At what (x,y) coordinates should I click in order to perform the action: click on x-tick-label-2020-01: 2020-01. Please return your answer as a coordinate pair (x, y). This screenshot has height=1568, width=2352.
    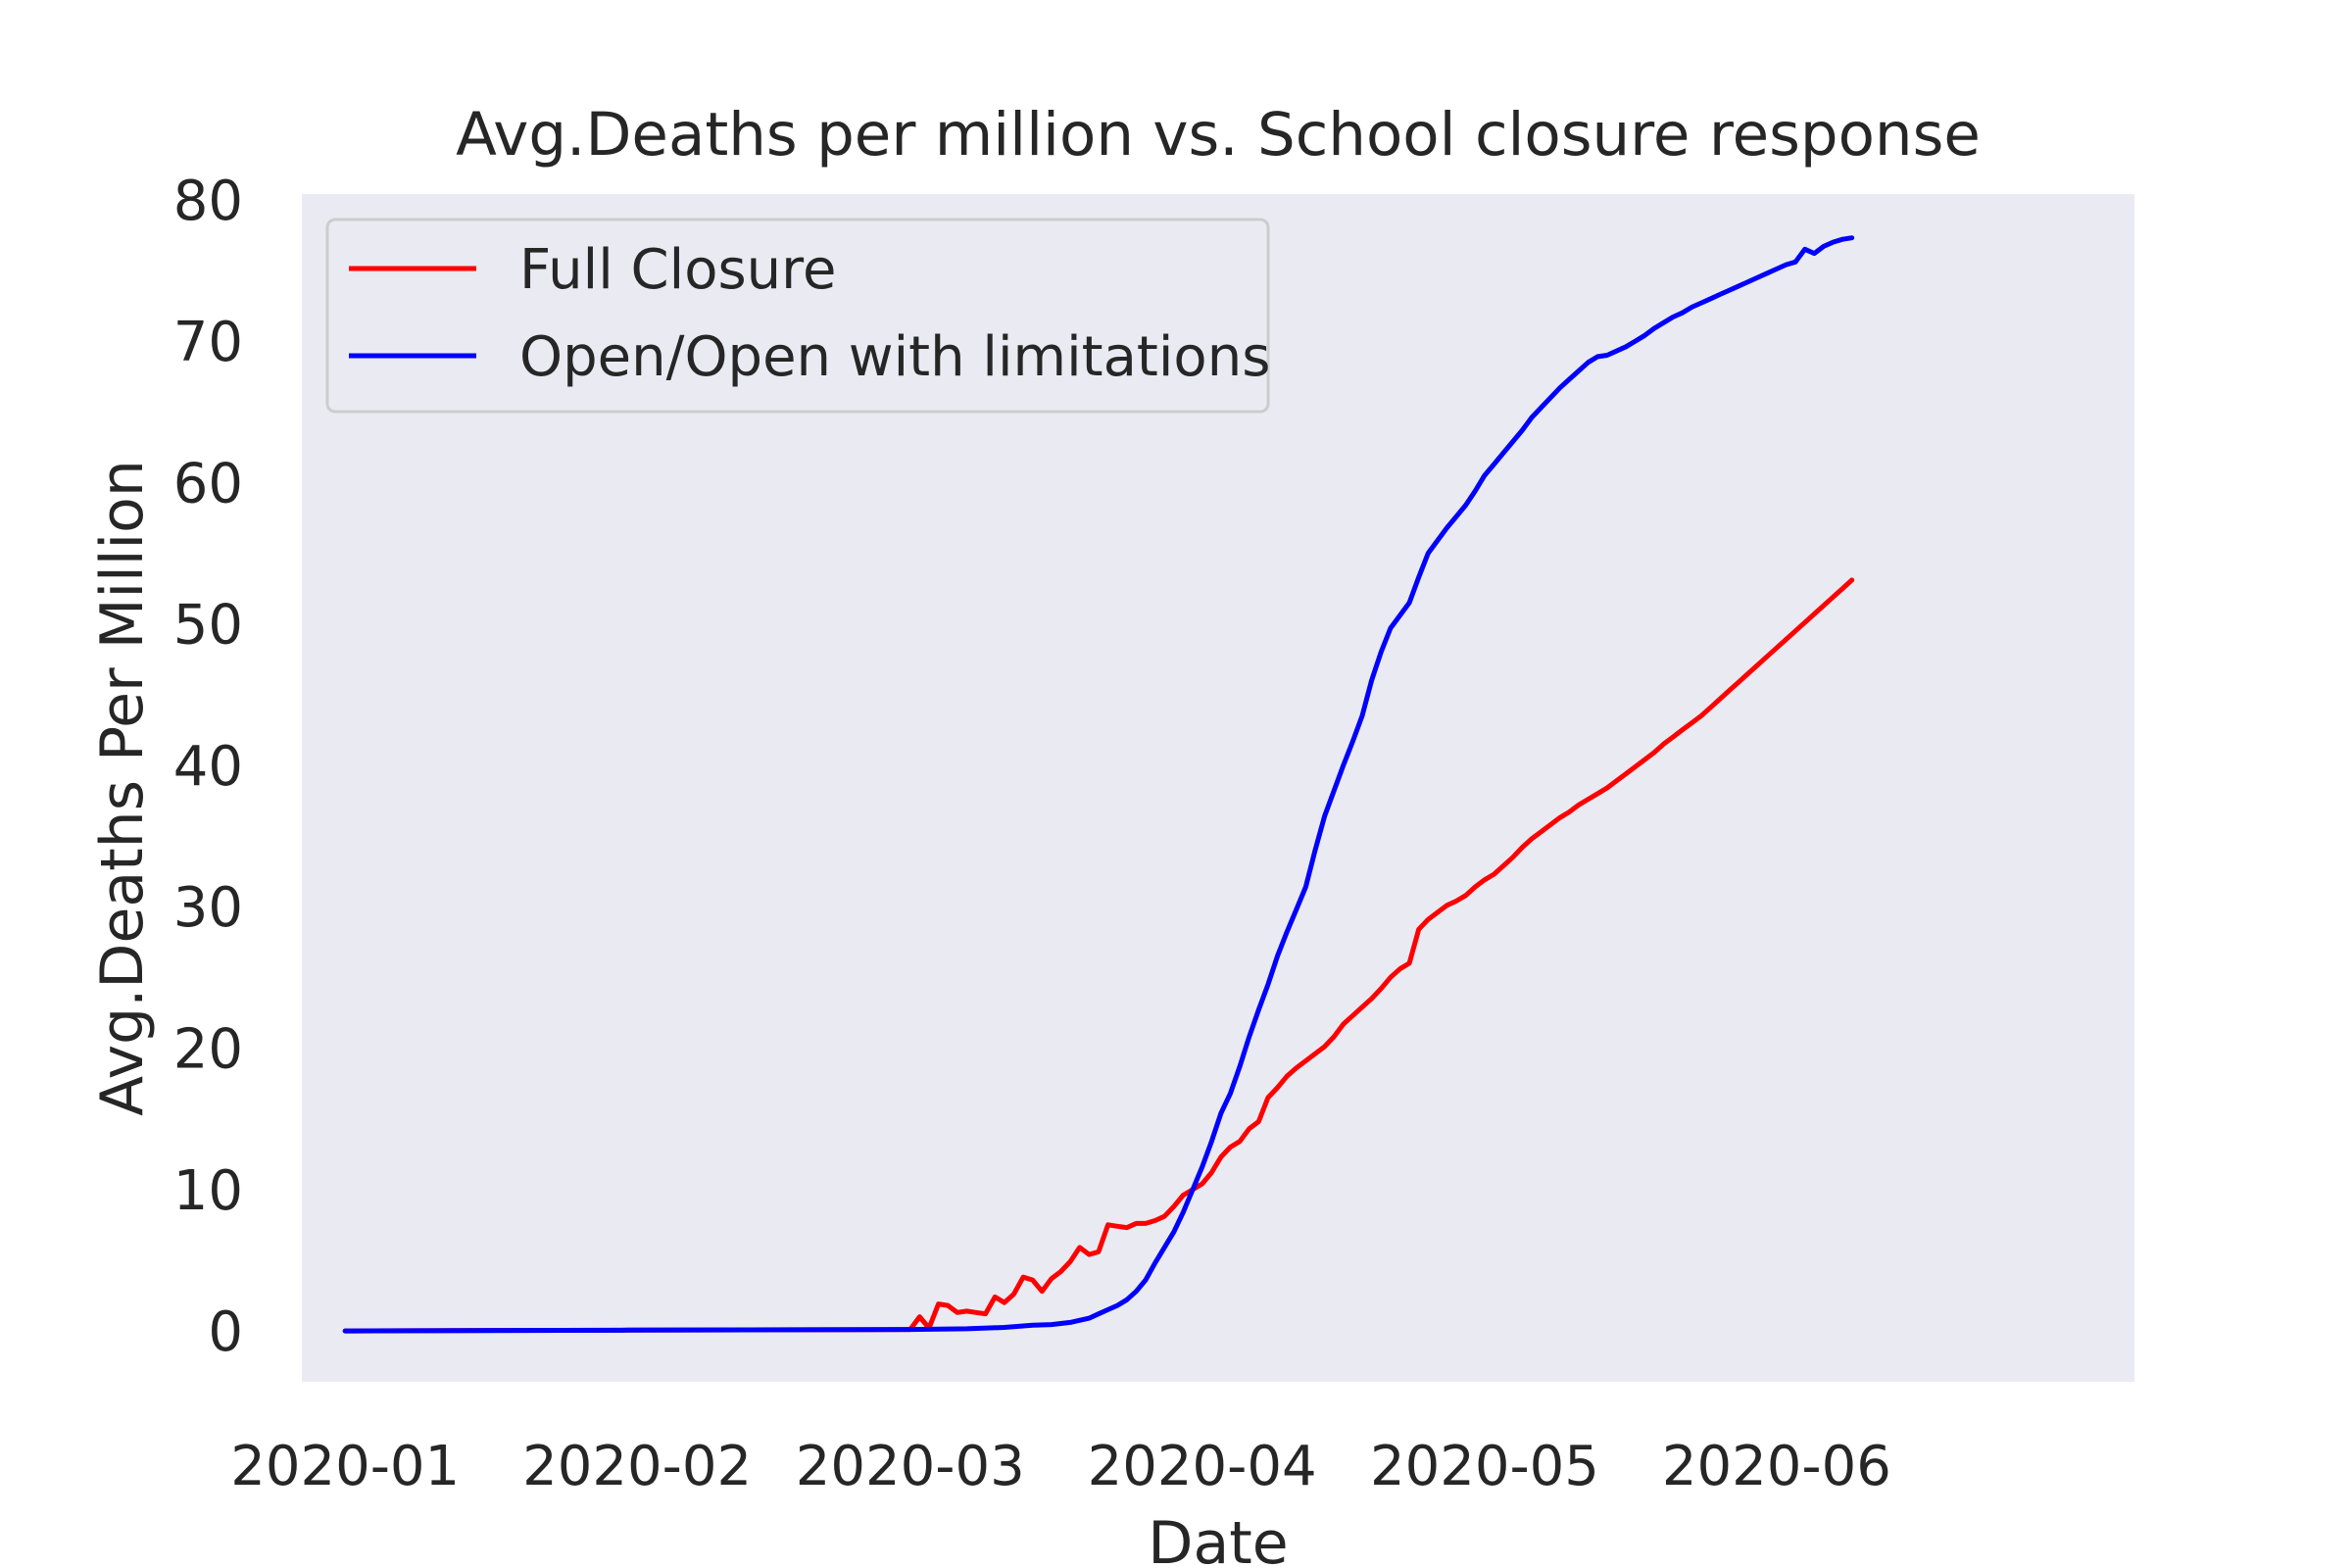
    Looking at the image, I should click on (345, 1466).